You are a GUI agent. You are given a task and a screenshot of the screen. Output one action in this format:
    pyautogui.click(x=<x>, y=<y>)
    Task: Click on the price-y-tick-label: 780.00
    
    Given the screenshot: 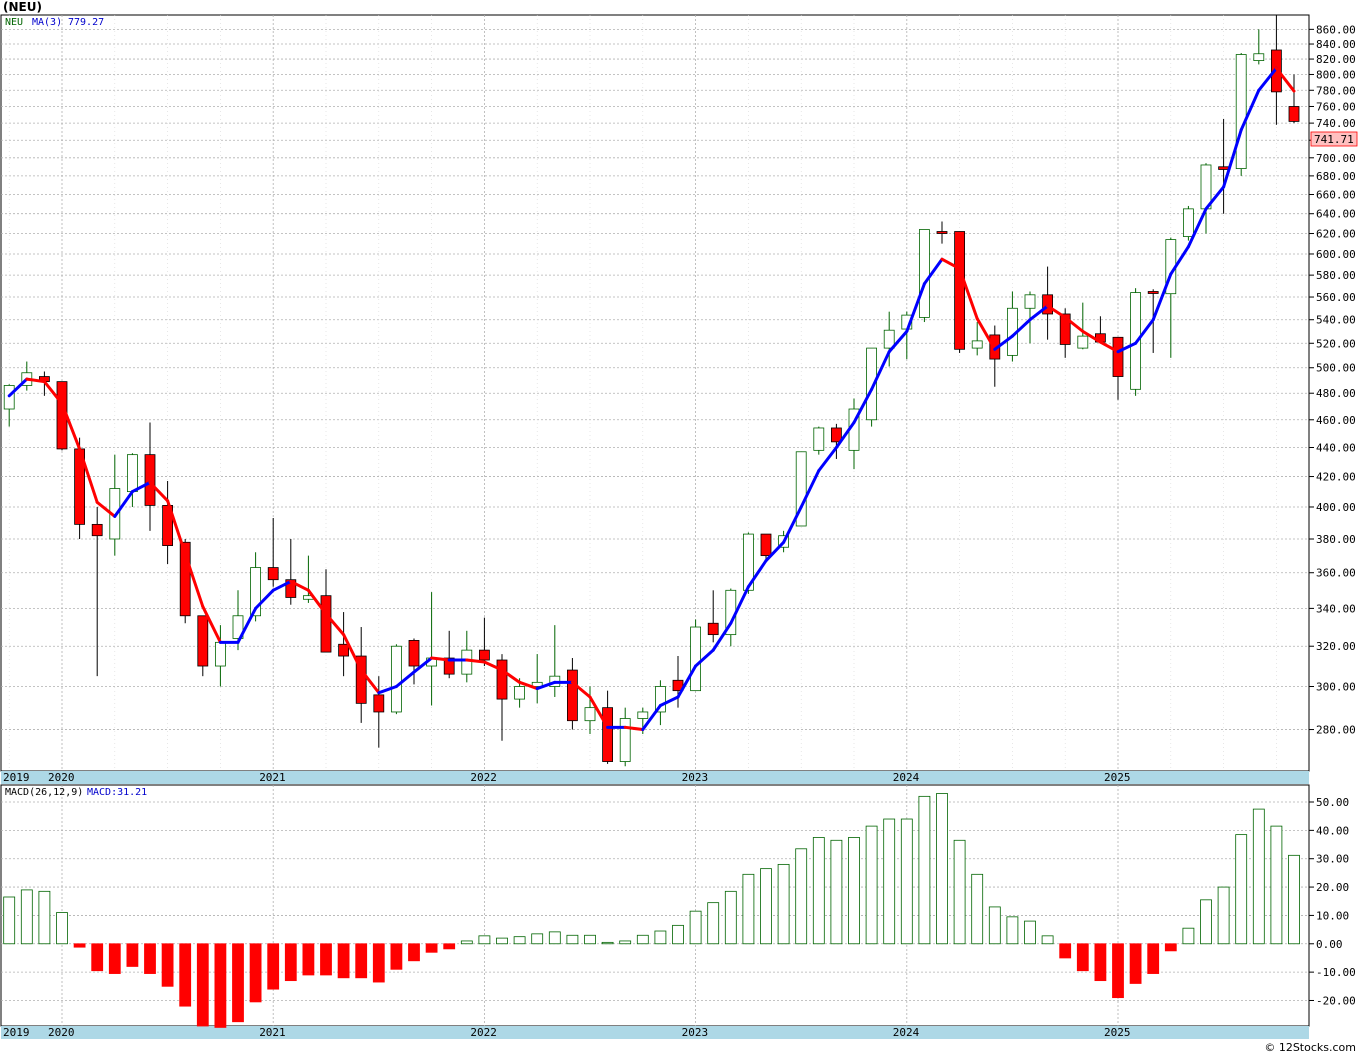 What is the action you would take?
    pyautogui.click(x=1336, y=90)
    